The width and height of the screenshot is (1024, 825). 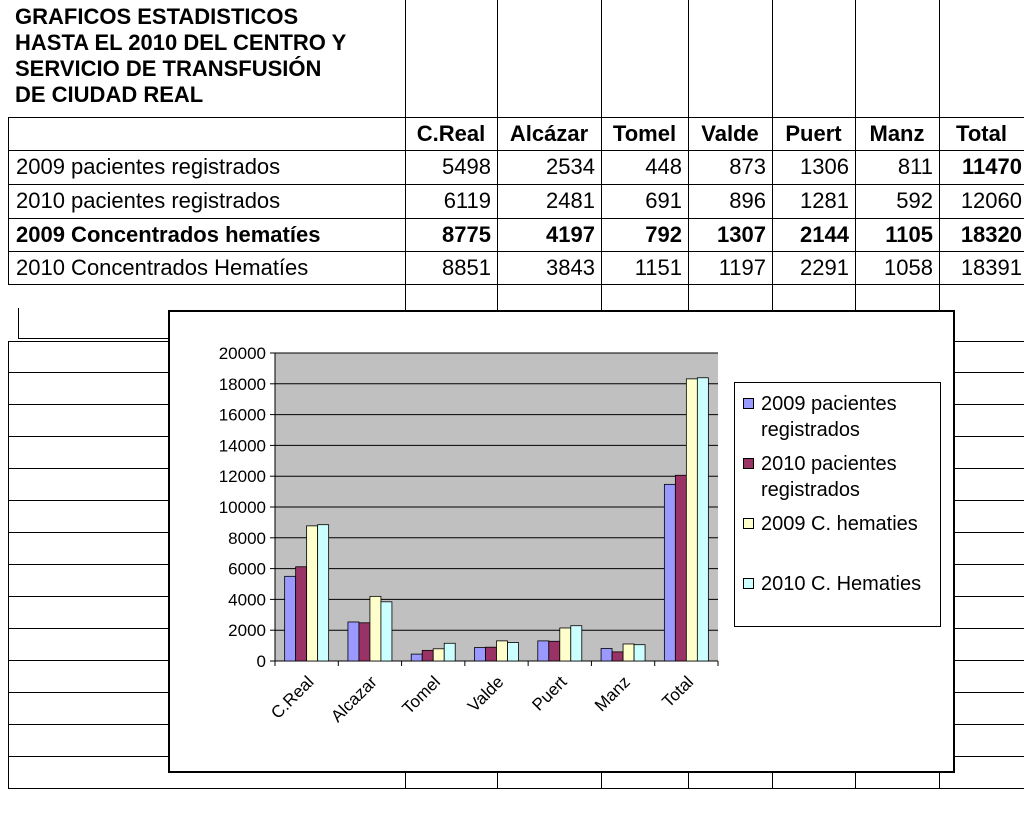 What do you see at coordinates (915, 166) in the screenshot?
I see `table-cell: 811` at bounding box center [915, 166].